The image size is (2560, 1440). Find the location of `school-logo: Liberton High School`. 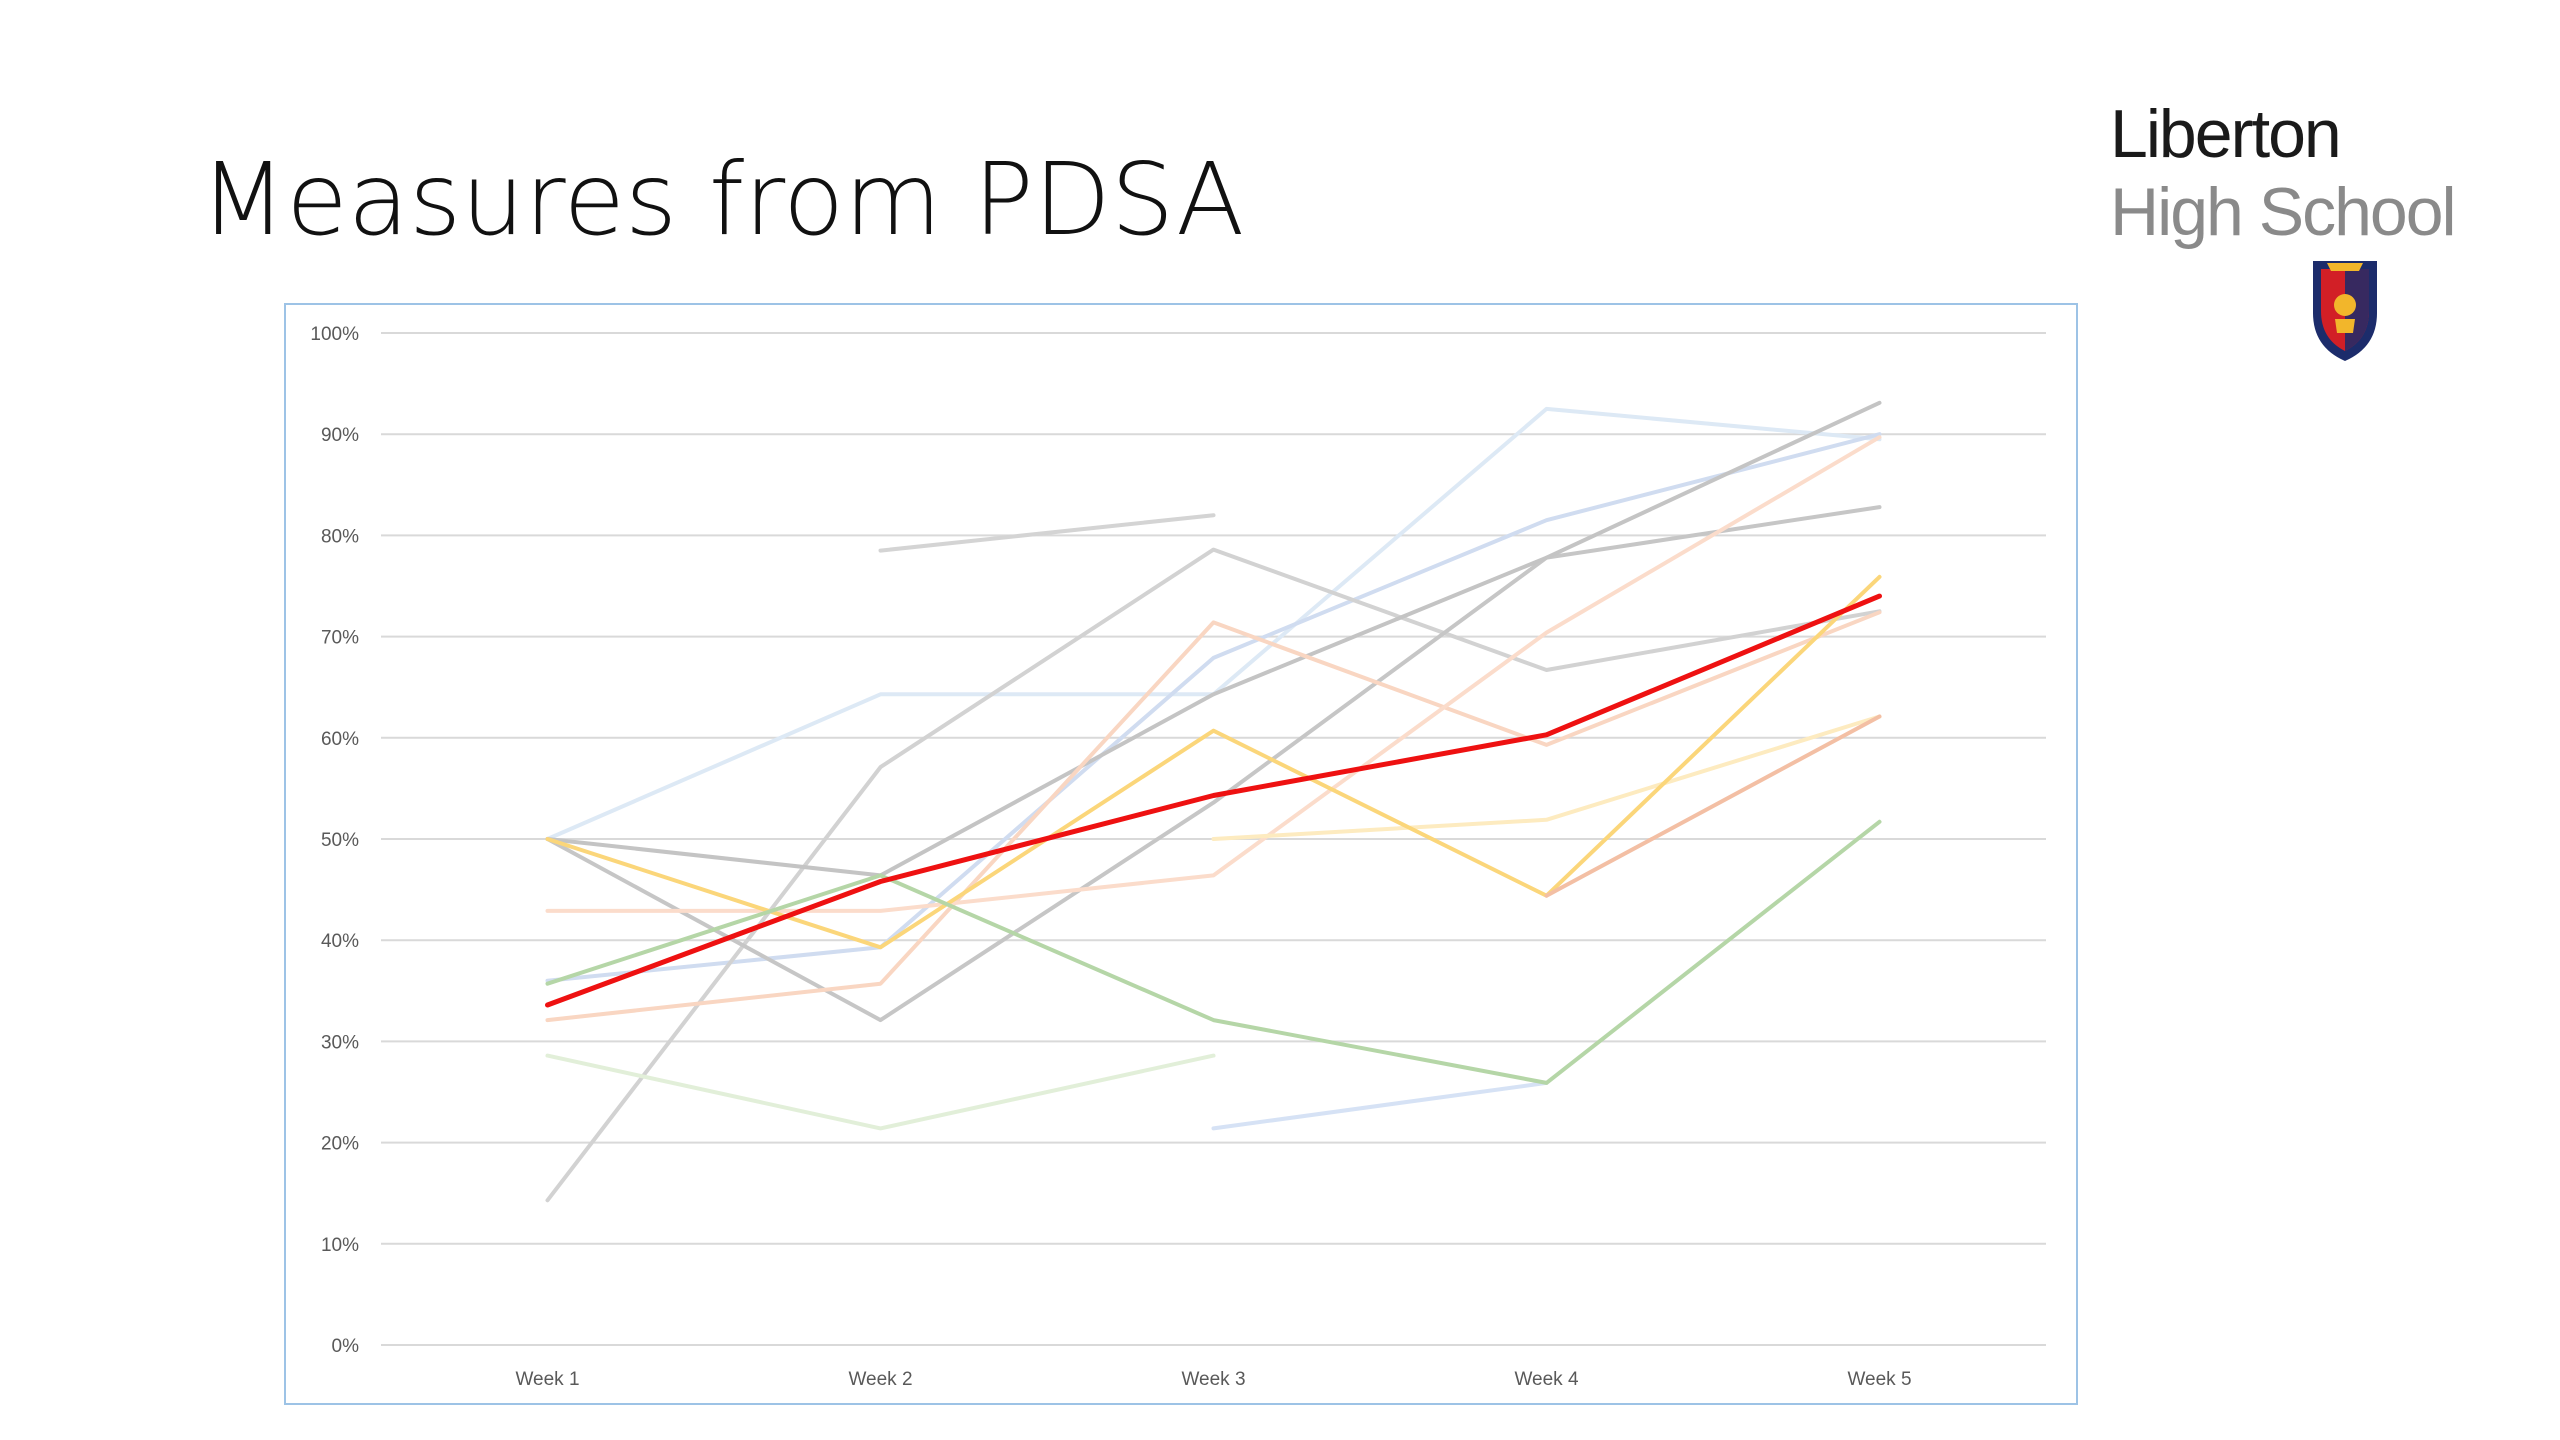

school-logo: Liberton High School is located at coordinates (2300, 235).